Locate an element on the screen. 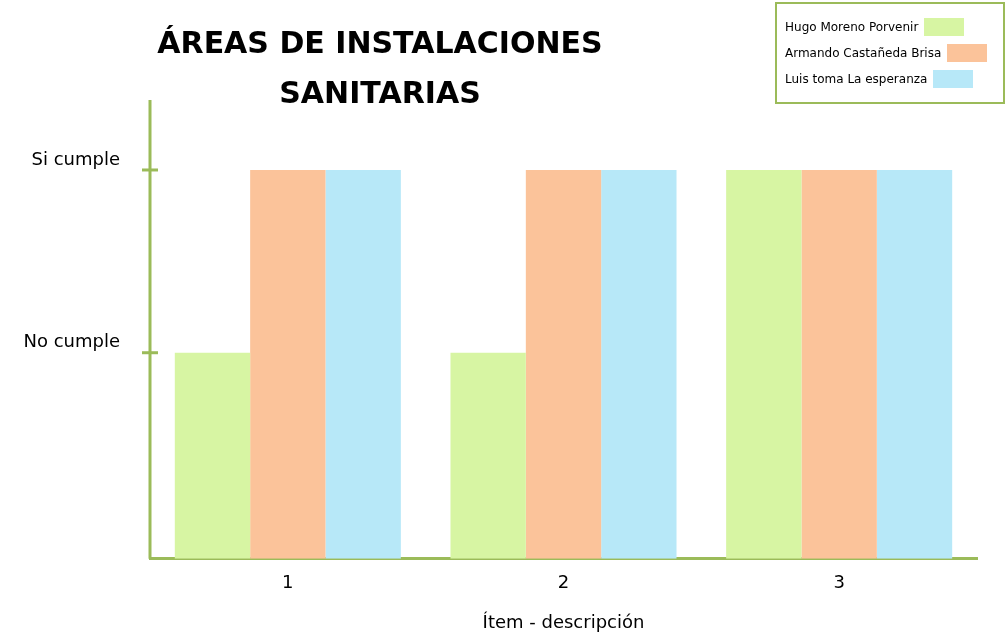  text: No cumple is located at coordinates (71, 341).